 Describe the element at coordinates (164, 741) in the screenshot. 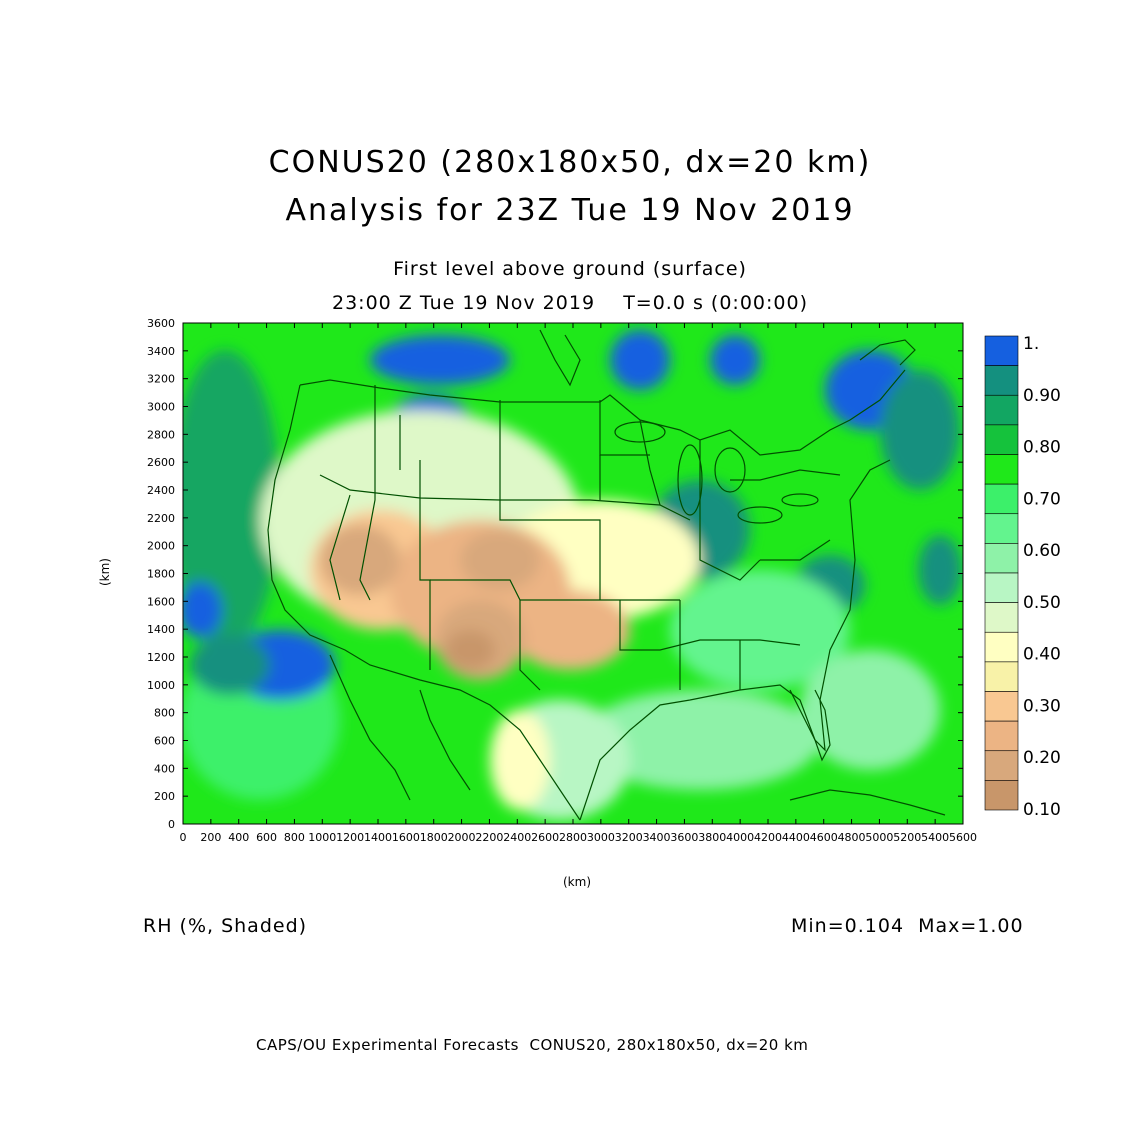

I see `y-tick-label: 600` at that location.